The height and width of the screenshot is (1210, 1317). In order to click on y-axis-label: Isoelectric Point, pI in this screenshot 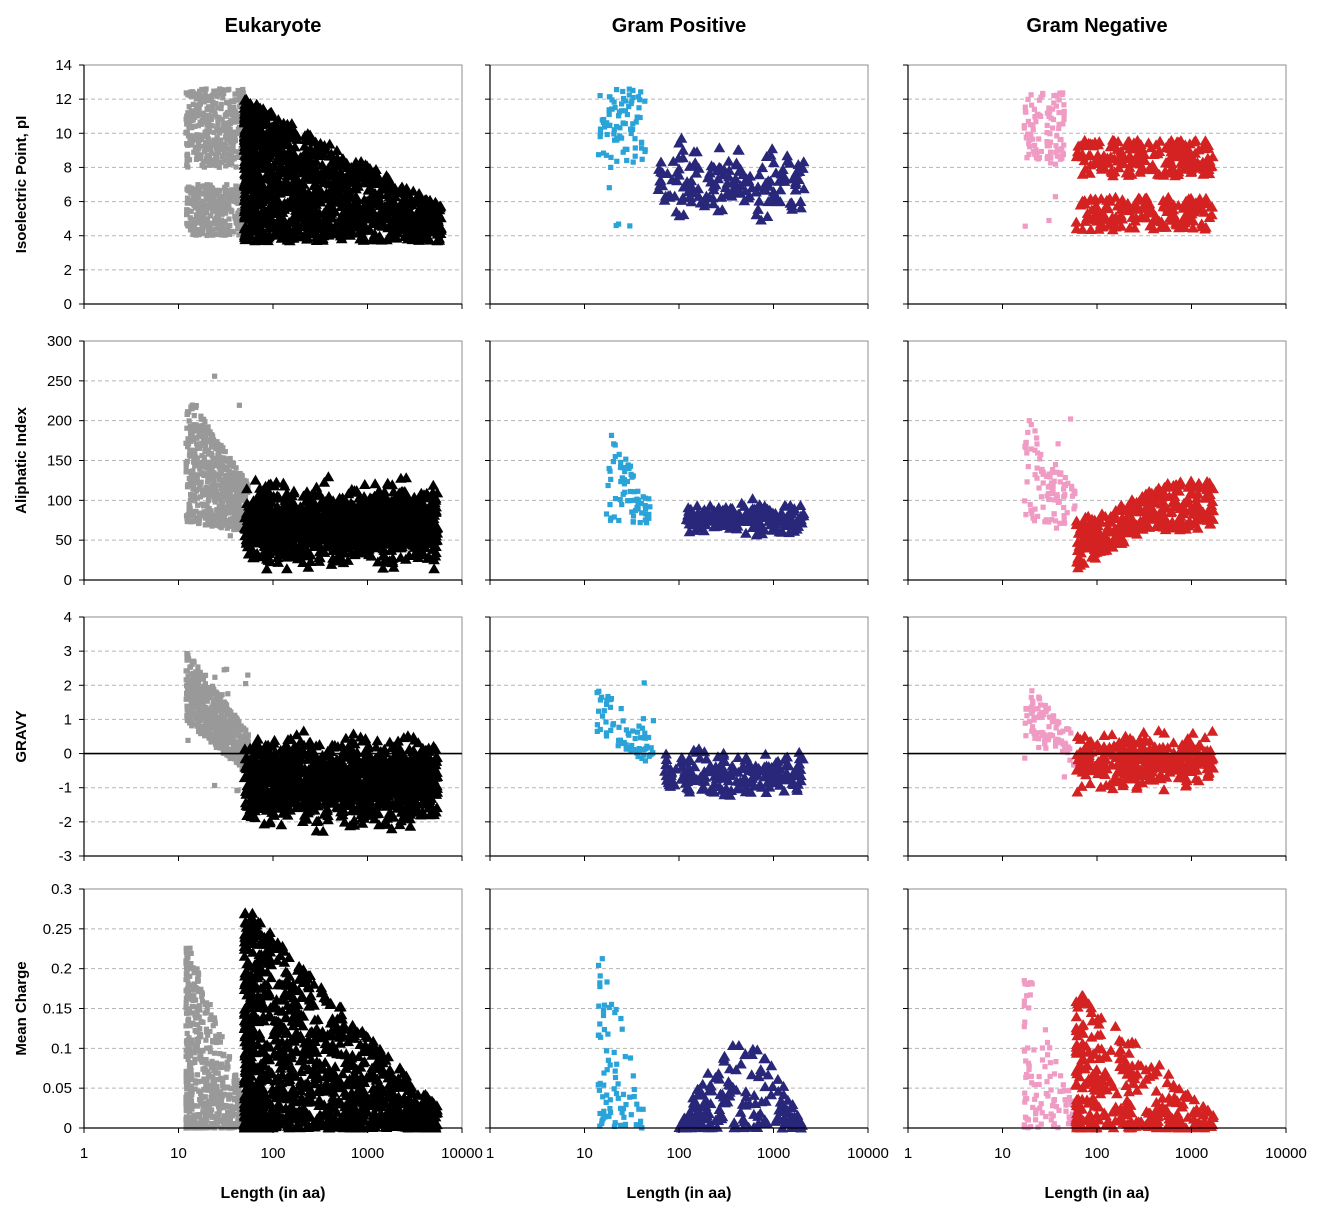, I will do `click(21, 185)`.